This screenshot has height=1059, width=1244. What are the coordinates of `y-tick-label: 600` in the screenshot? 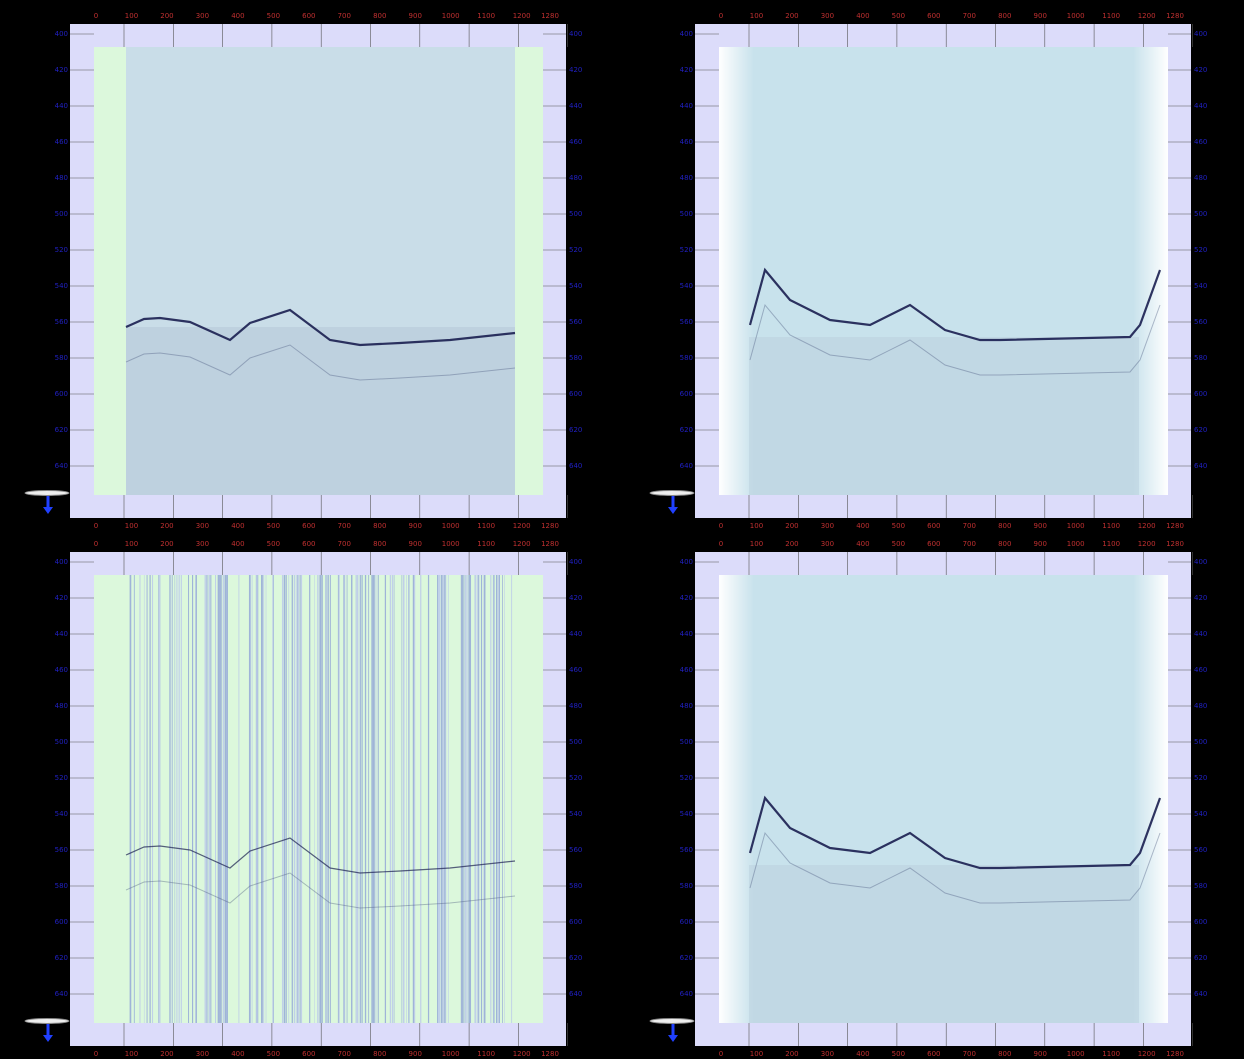 It's located at (686, 922).